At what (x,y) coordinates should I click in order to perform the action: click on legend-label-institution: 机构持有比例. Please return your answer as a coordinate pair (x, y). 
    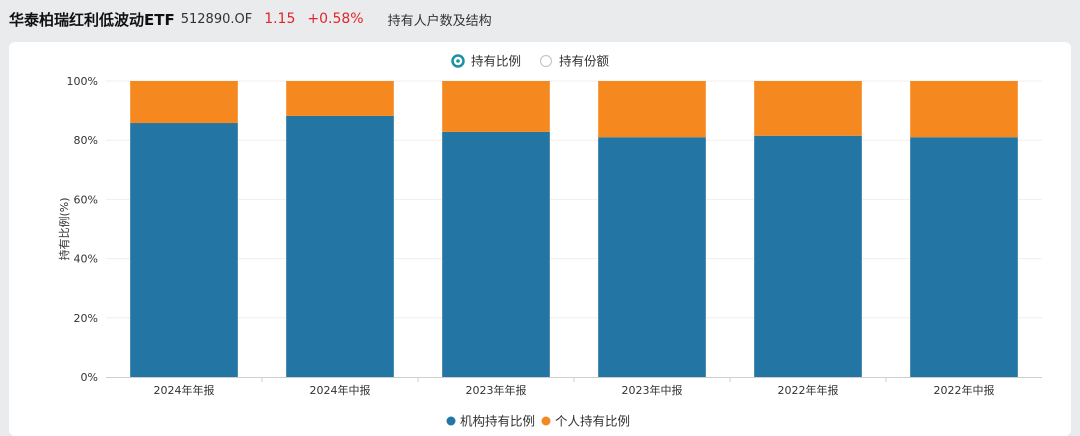
    Looking at the image, I should click on (497, 421).